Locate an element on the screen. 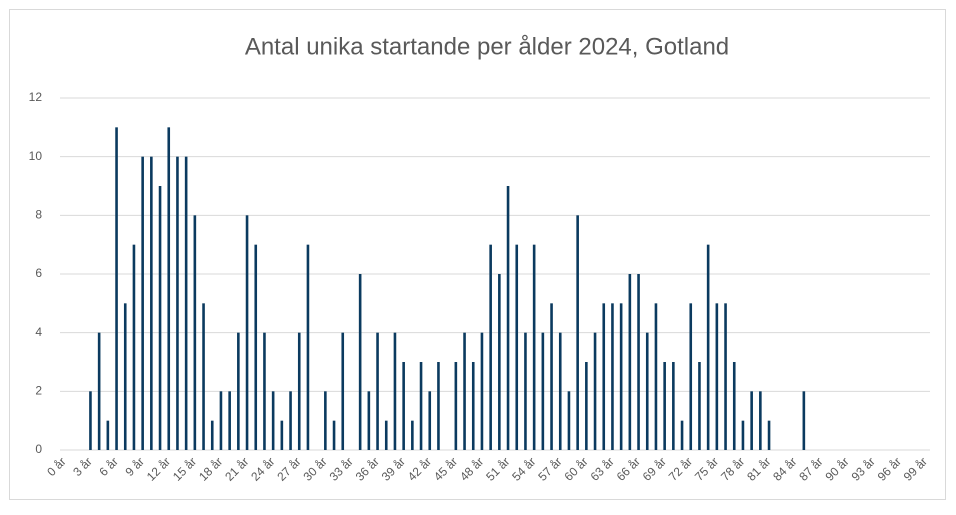  y-tick-label: 12 is located at coordinates (36, 97).